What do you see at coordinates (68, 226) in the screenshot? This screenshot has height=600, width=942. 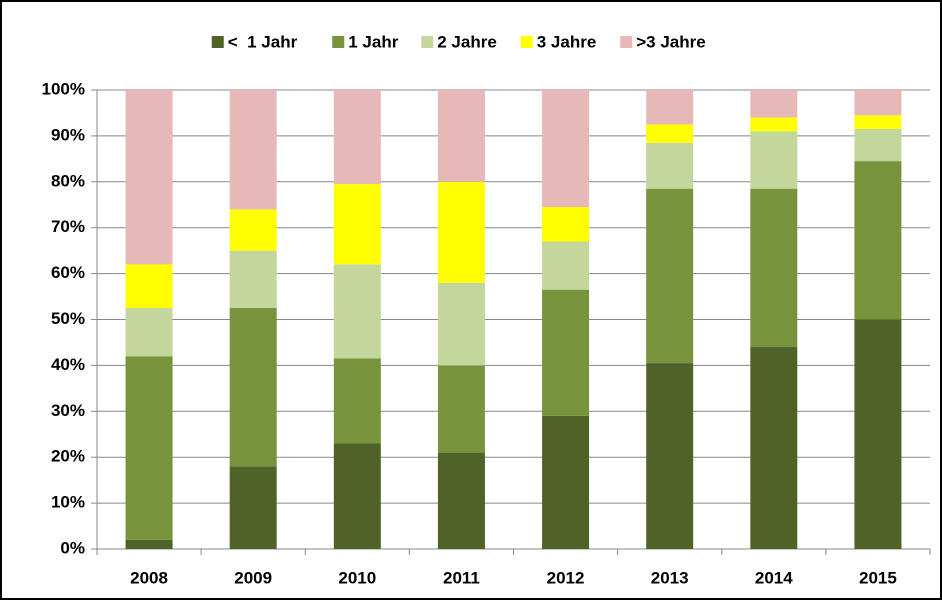 I see `y-tick-label: 70%` at bounding box center [68, 226].